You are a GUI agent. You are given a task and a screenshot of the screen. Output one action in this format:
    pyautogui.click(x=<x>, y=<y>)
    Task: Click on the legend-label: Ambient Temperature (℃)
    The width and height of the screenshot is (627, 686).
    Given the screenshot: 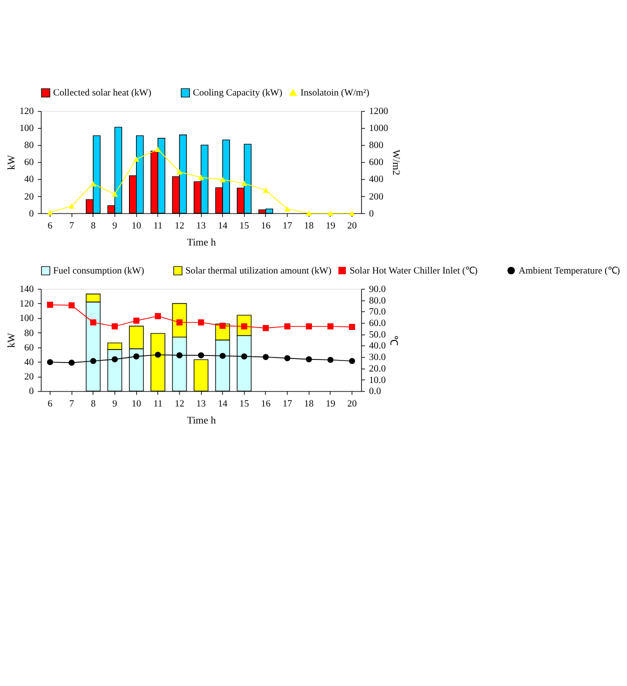 What is the action you would take?
    pyautogui.click(x=569, y=270)
    